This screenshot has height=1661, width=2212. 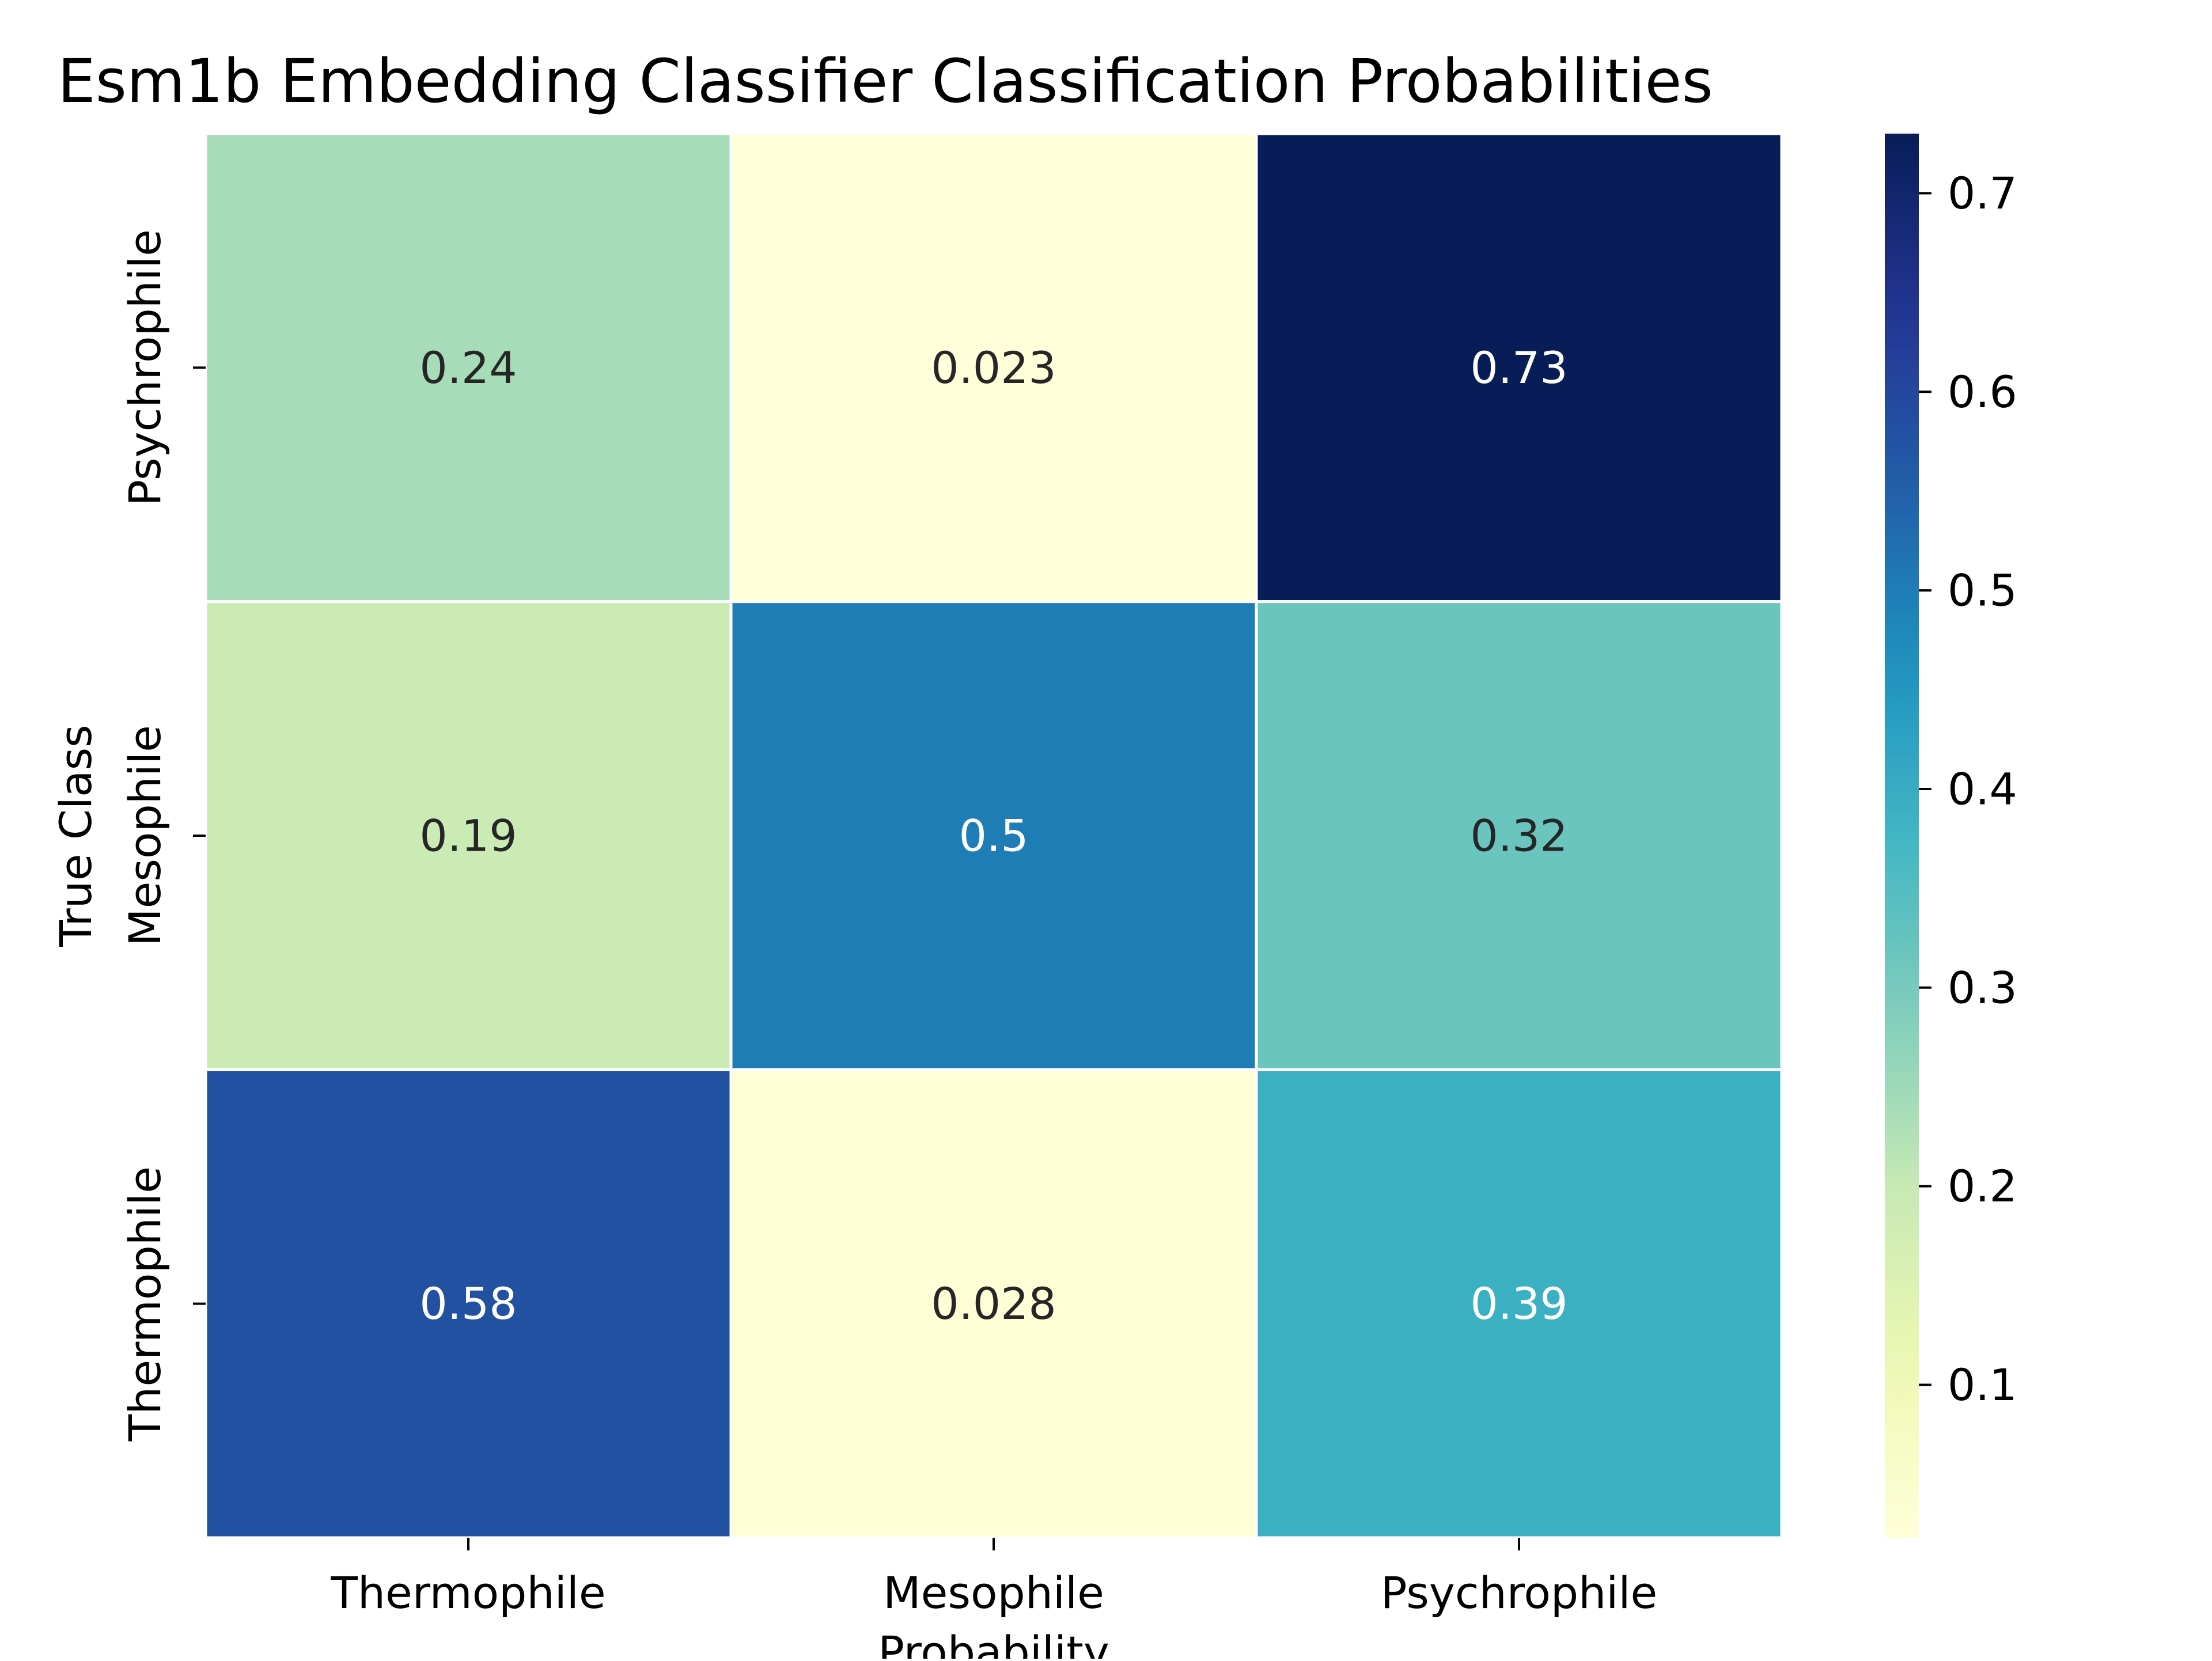 I want to click on colorbar-gradient, so click(x=1902, y=836).